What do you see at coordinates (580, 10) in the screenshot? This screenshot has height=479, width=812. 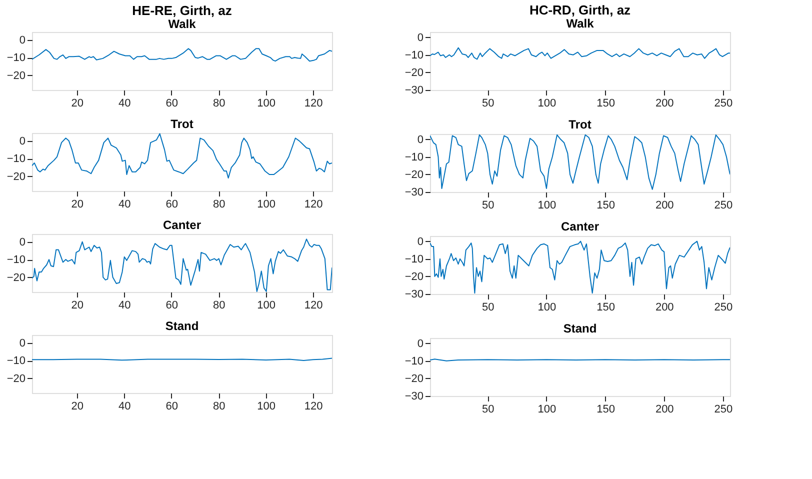 I see `chart-title: HC-RD, Girth, az` at bounding box center [580, 10].